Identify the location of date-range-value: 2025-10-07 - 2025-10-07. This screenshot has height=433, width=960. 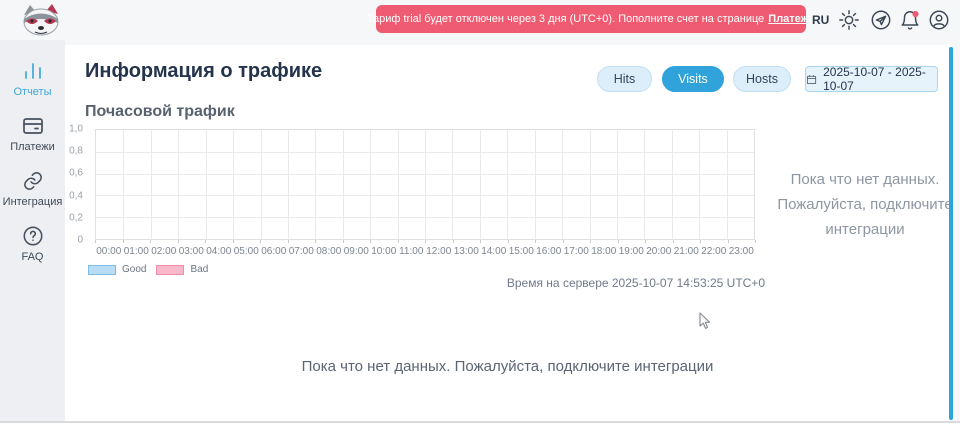
(874, 79).